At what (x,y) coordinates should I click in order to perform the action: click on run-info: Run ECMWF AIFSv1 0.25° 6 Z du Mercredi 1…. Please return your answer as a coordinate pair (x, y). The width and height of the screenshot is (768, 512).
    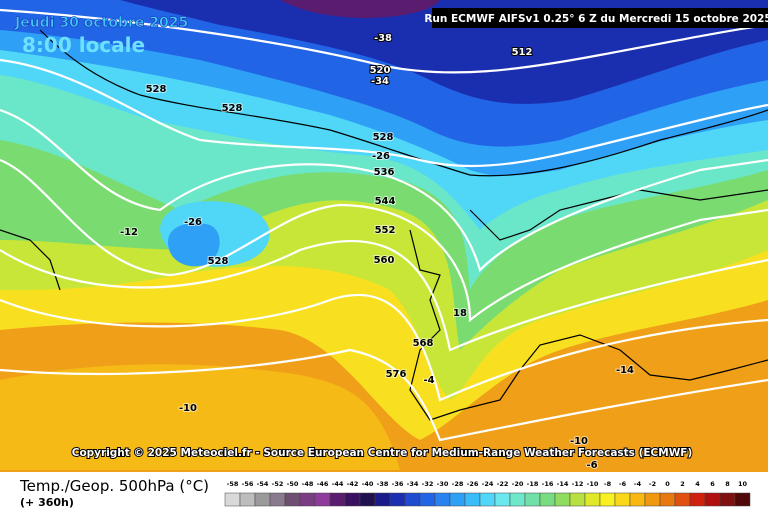
    Looking at the image, I should click on (596, 19).